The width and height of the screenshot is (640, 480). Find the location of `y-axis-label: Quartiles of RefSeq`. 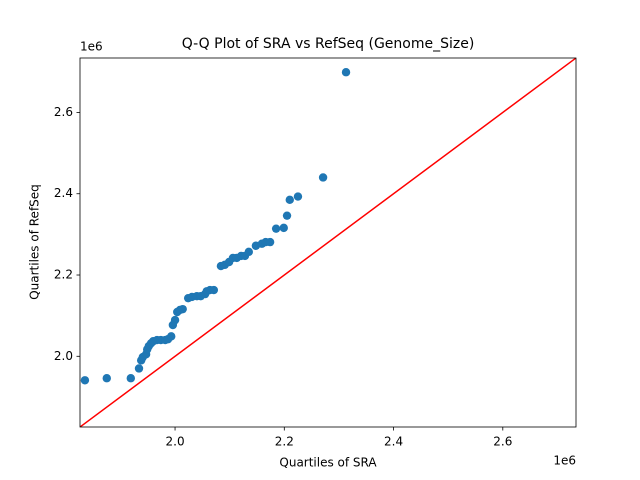

y-axis-label: Quartiles of RefSeq is located at coordinates (35, 242).